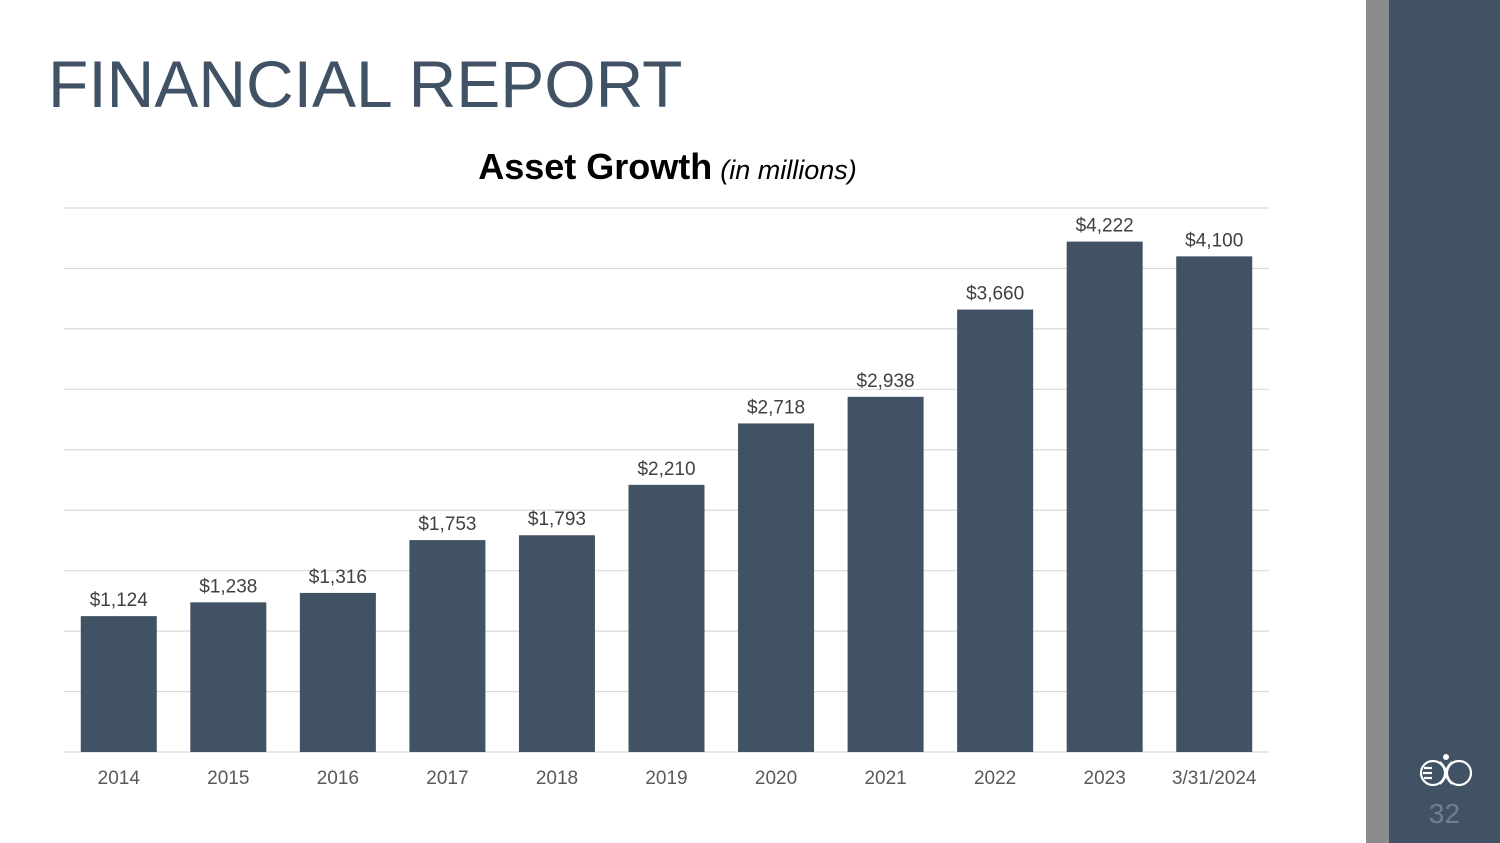 The width and height of the screenshot is (1500, 843). What do you see at coordinates (886, 381) in the screenshot?
I see `data-label-2021: $2,938` at bounding box center [886, 381].